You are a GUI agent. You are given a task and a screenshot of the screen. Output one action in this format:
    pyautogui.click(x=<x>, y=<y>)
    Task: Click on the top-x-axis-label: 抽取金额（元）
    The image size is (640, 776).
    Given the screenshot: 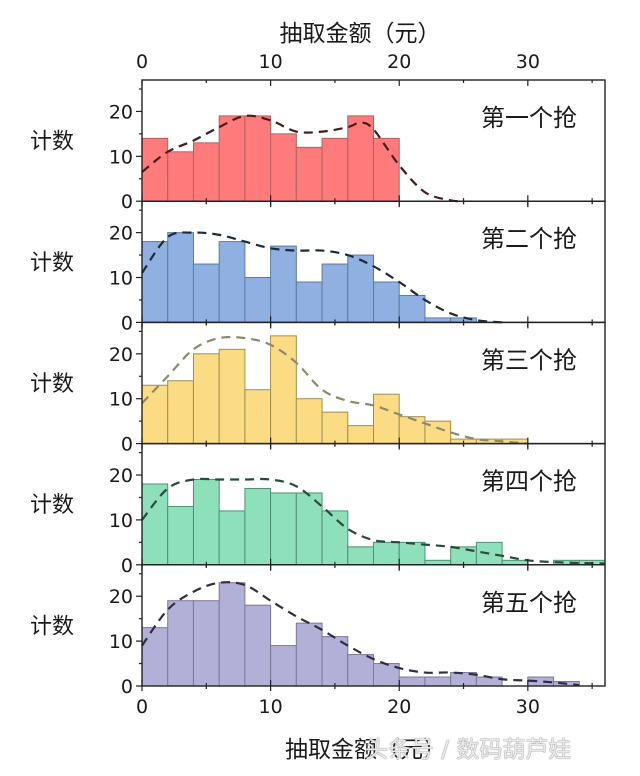 What is the action you would take?
    pyautogui.click(x=360, y=34)
    